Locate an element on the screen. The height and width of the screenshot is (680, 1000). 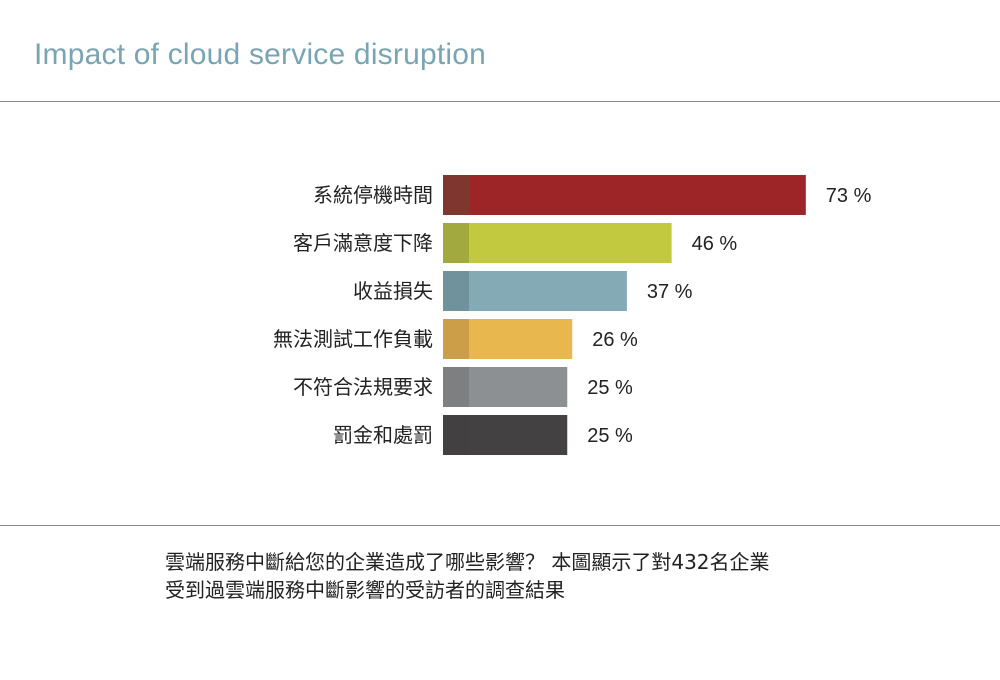
value-label: 37 % is located at coordinates (670, 292).